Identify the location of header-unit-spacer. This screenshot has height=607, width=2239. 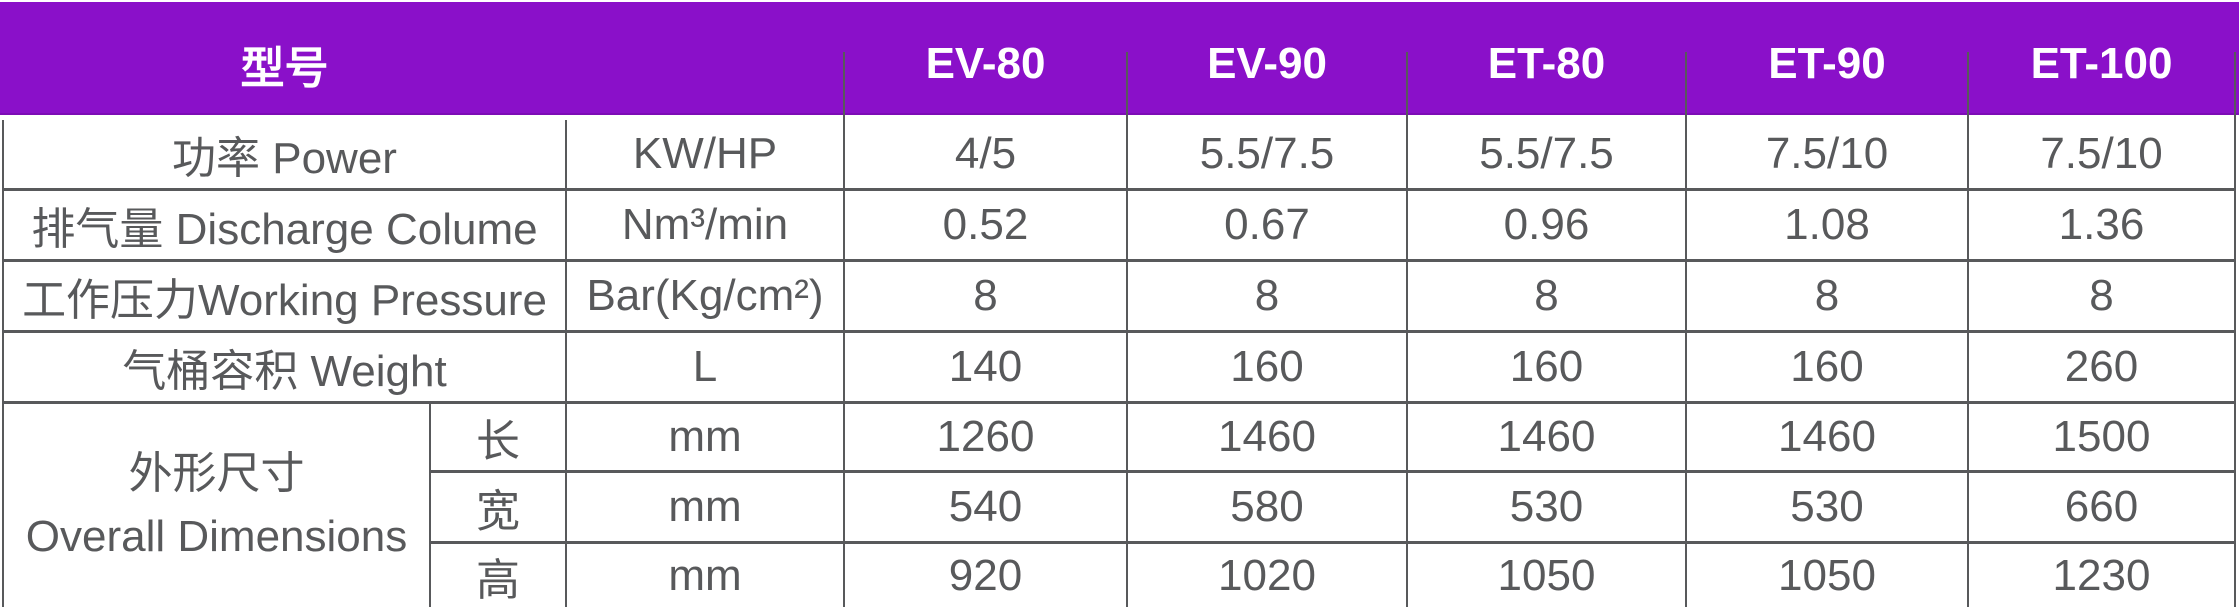
(705, 61).